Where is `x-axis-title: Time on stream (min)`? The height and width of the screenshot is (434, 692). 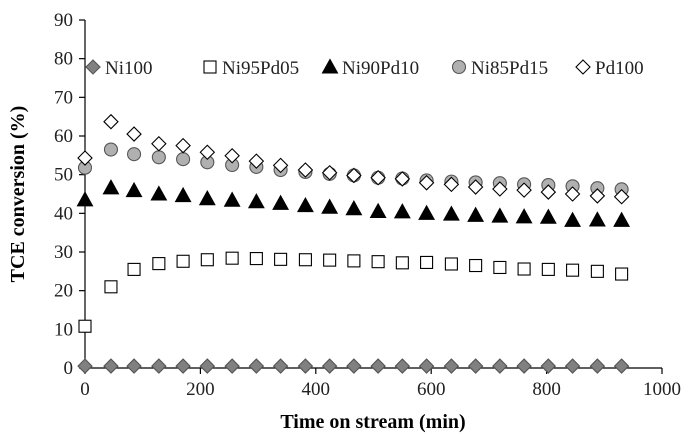 x-axis-title: Time on stream (min) is located at coordinates (372, 422).